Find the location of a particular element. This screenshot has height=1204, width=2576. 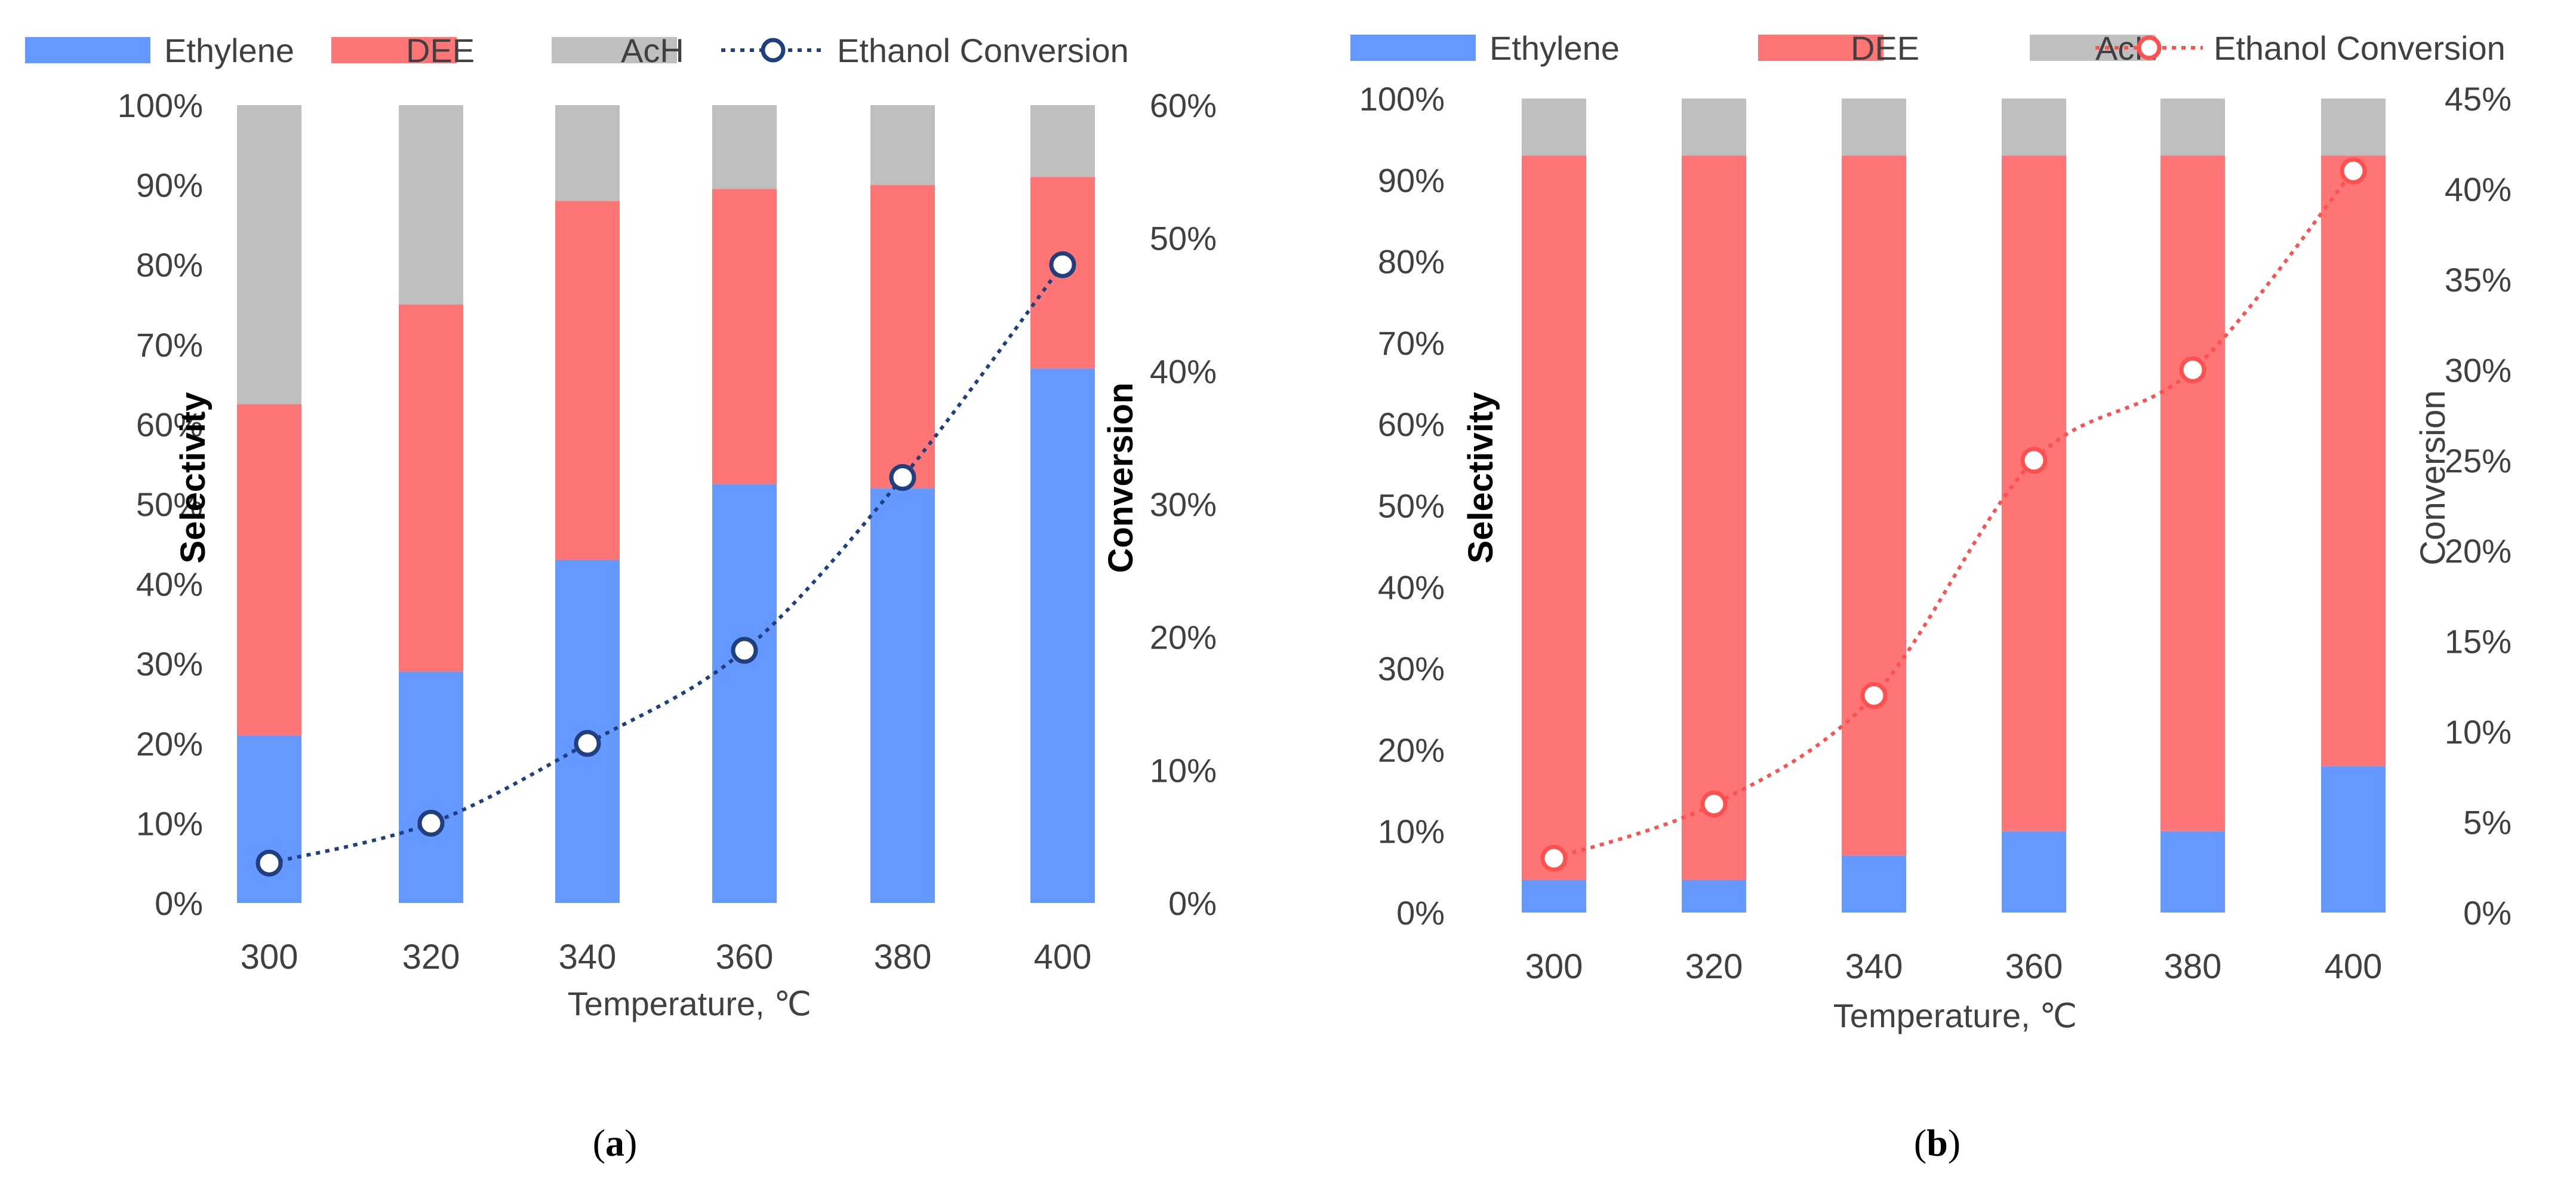

caption-letter: b is located at coordinates (1937, 1143).